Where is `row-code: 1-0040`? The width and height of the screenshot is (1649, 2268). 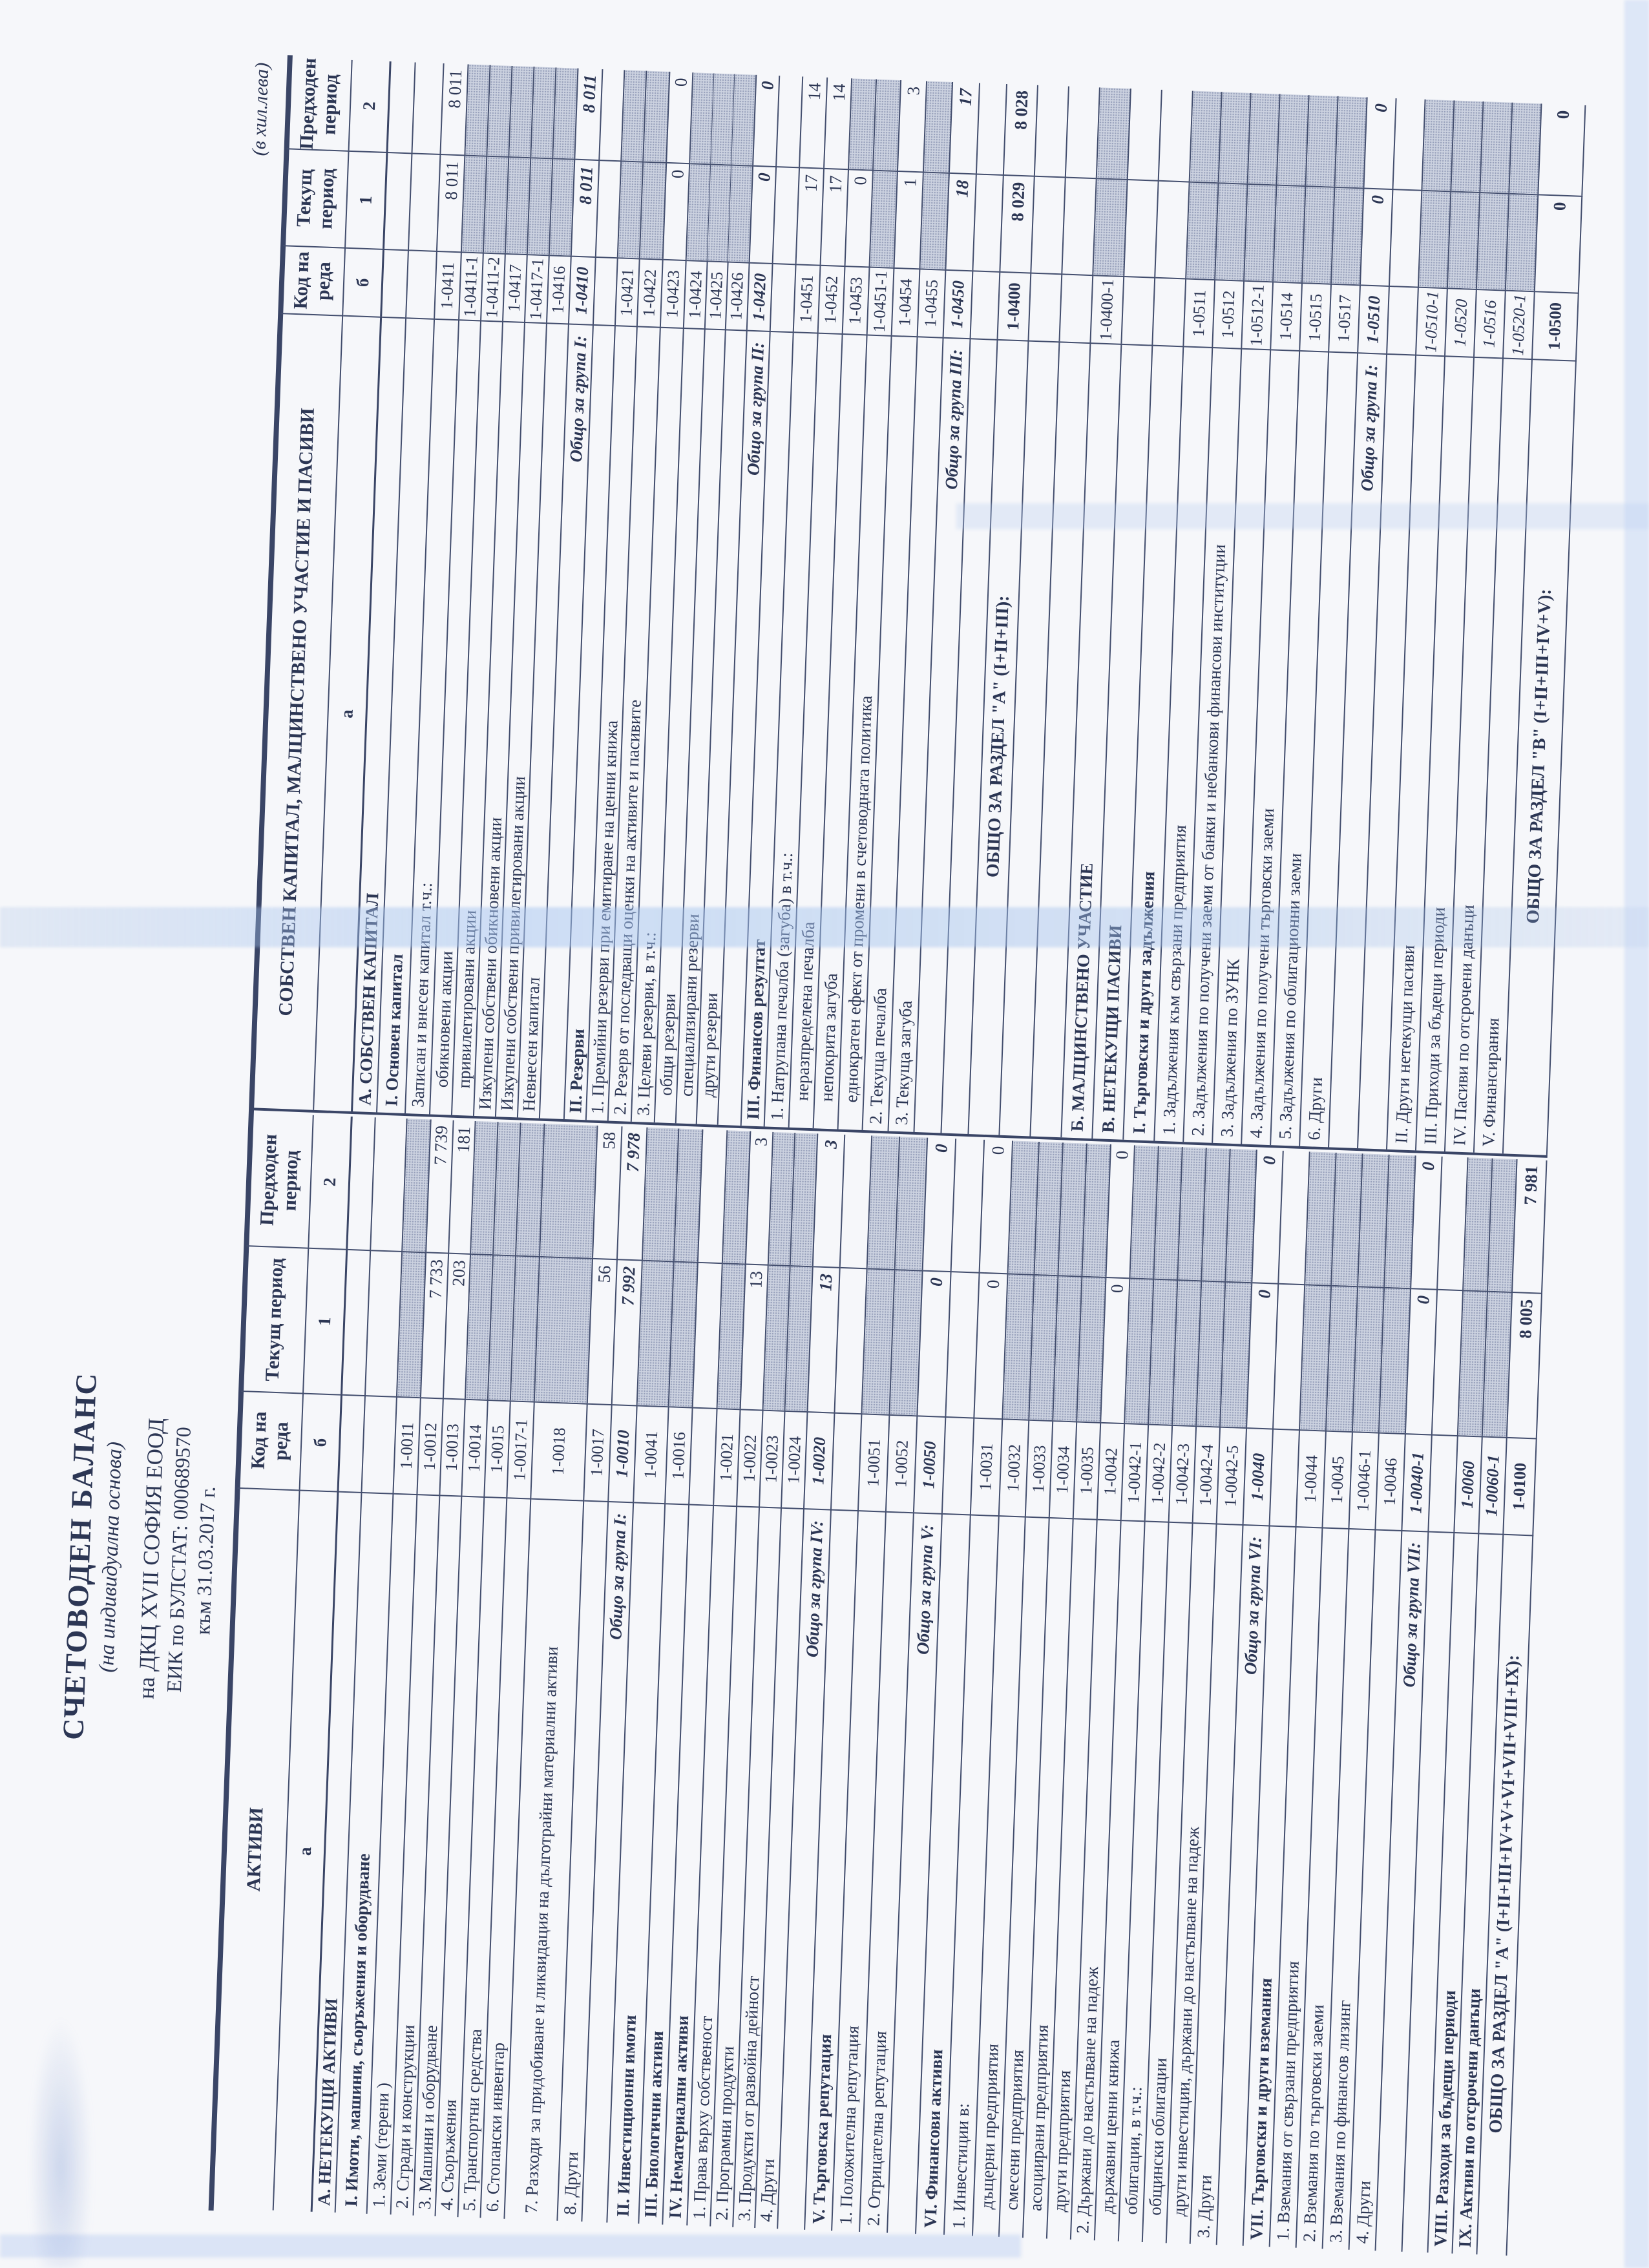
row-code: 1-0040 is located at coordinates (1258, 1476).